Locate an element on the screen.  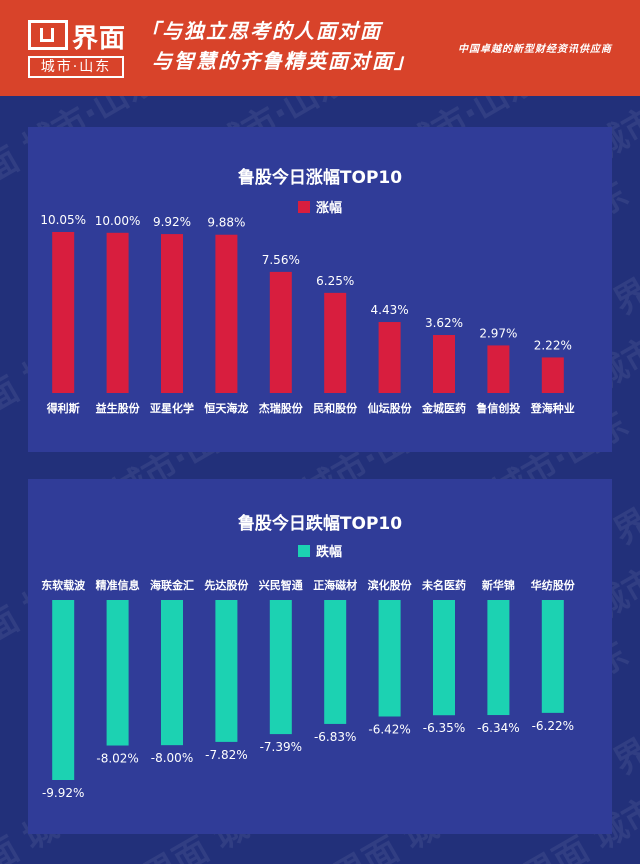
gain-category-label: 恒天海龙 is located at coordinates (226, 408).